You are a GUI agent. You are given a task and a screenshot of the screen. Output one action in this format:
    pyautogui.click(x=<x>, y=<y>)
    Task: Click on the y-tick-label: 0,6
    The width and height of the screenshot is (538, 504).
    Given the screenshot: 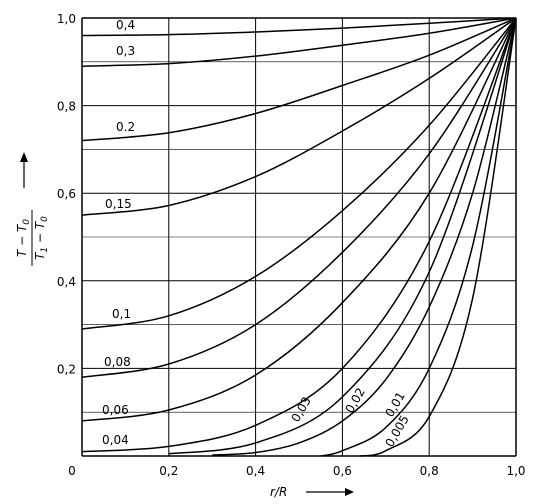 What is the action you would take?
    pyautogui.click(x=66, y=194)
    